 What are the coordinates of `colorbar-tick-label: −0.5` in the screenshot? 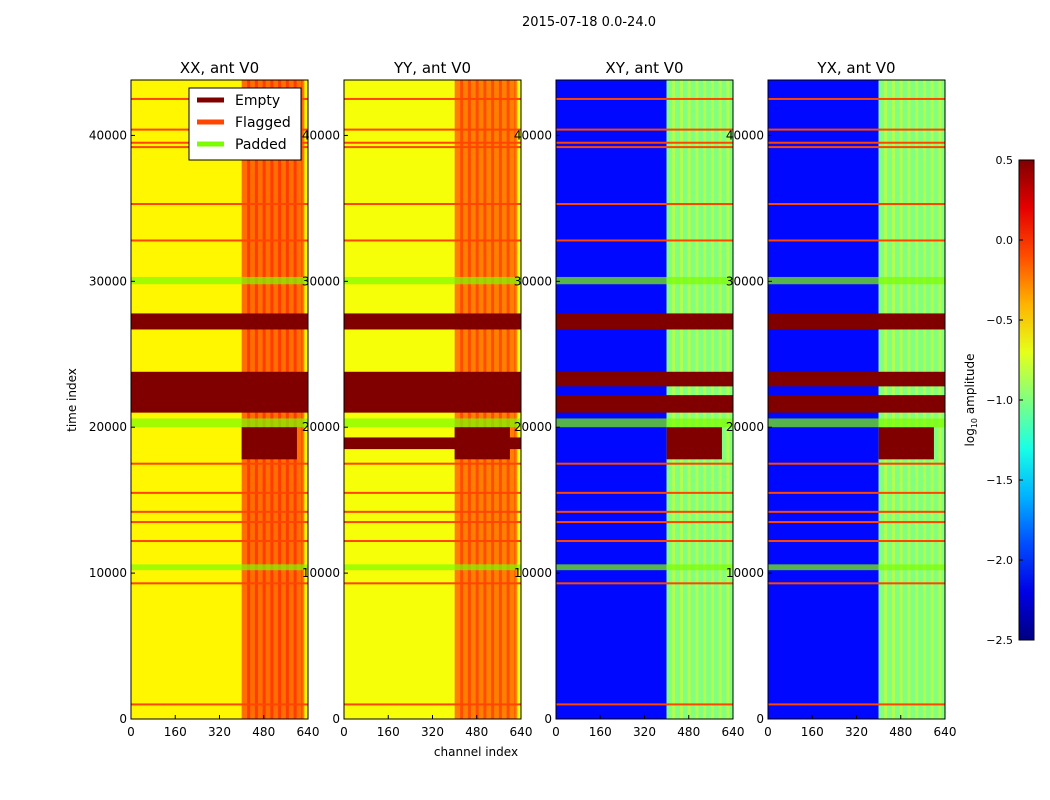 It's located at (999, 320).